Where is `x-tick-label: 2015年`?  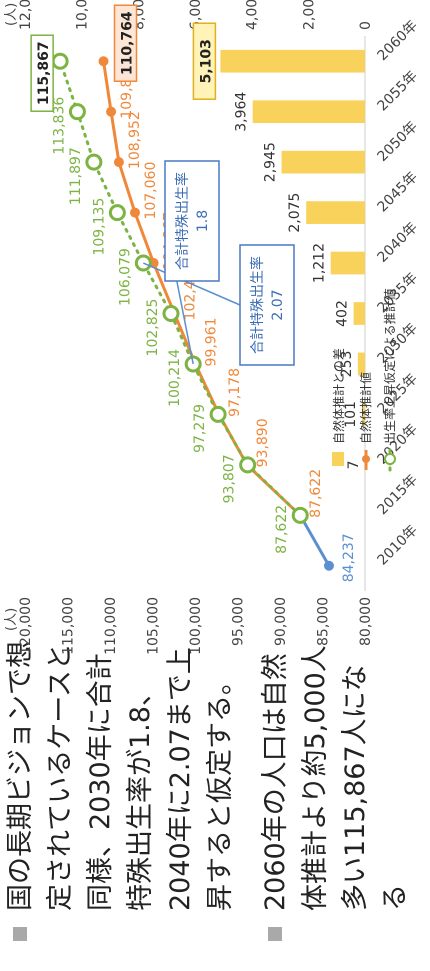
x-tick-label: 2015年 is located at coordinates (398, 495).